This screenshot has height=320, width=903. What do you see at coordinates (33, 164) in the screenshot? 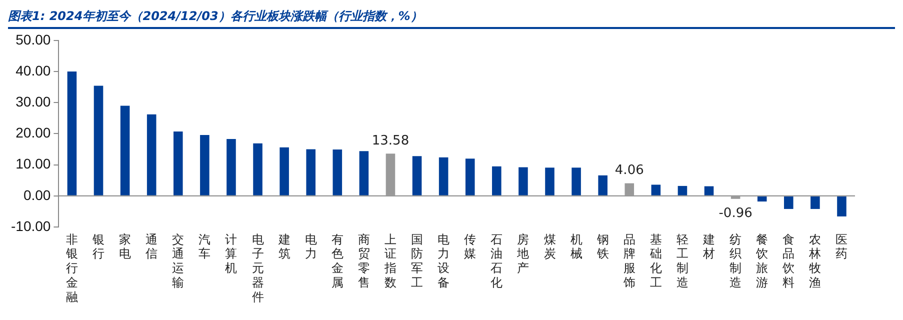
I see `y-tick-label: 10.00` at bounding box center [33, 164].